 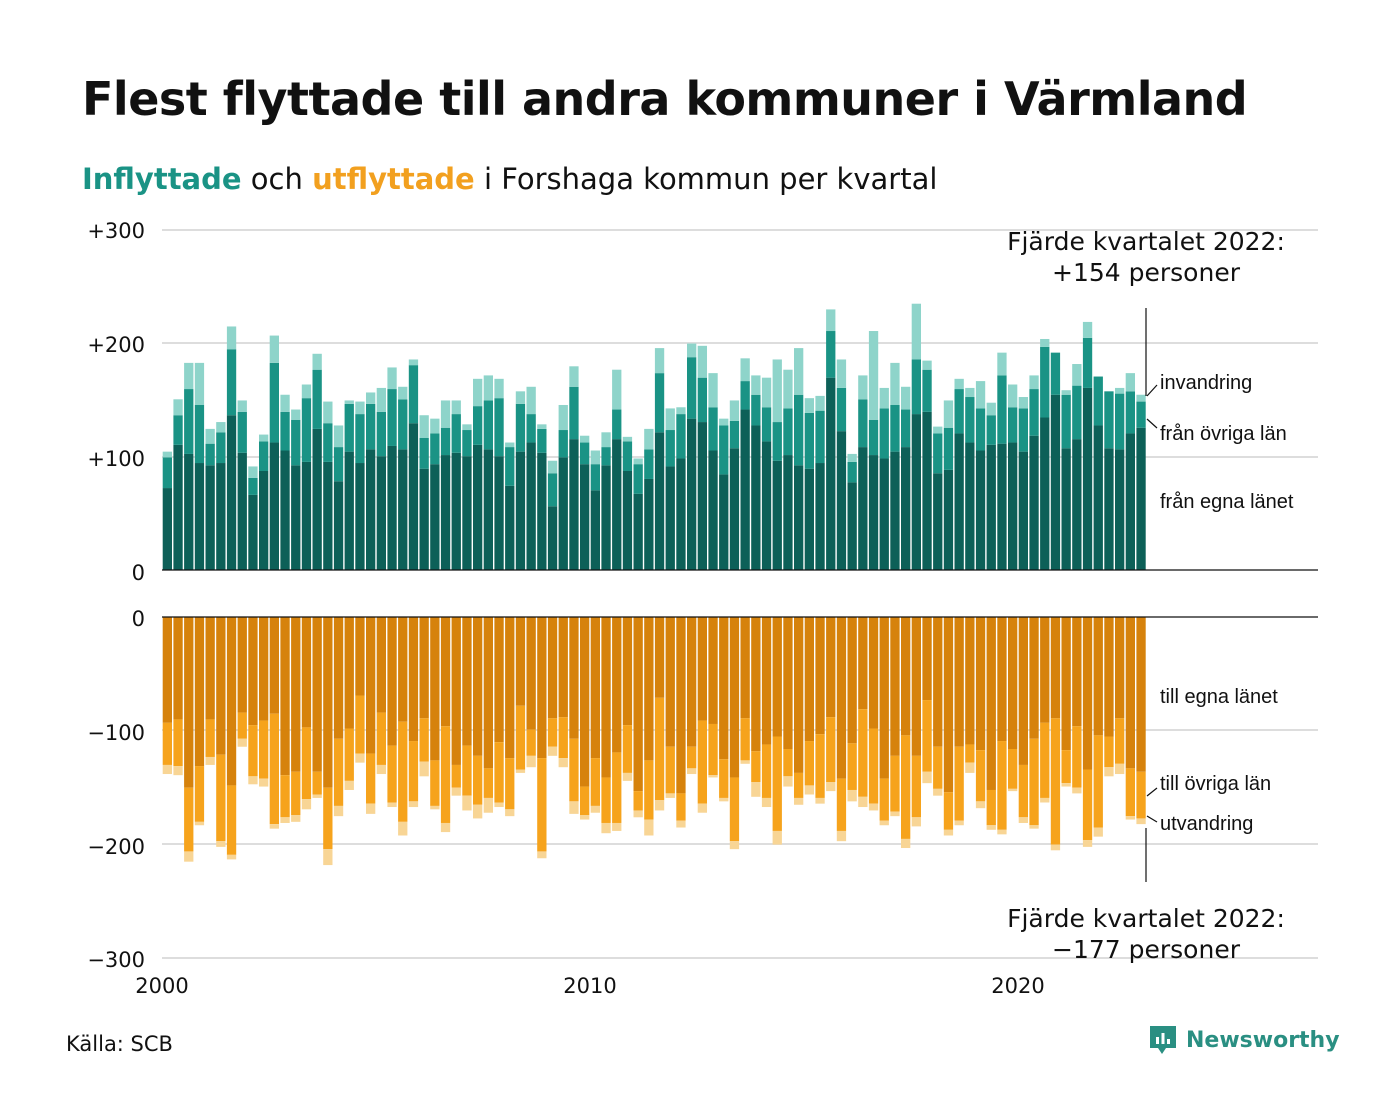 I want to click on axis-lines, so click(x=740, y=593).